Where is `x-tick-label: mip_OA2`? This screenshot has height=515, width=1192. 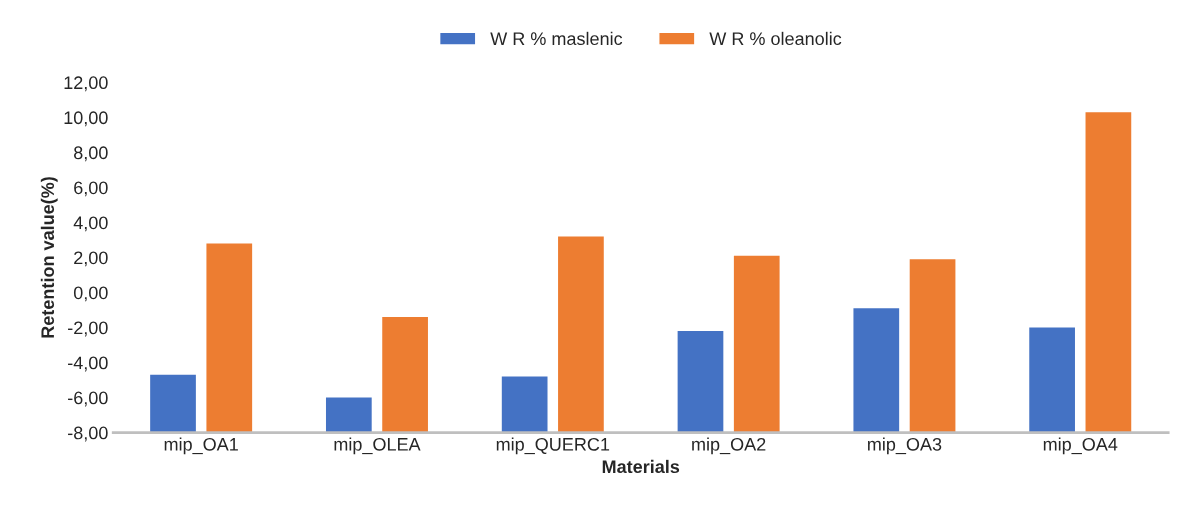 x-tick-label: mip_OA2 is located at coordinates (729, 446).